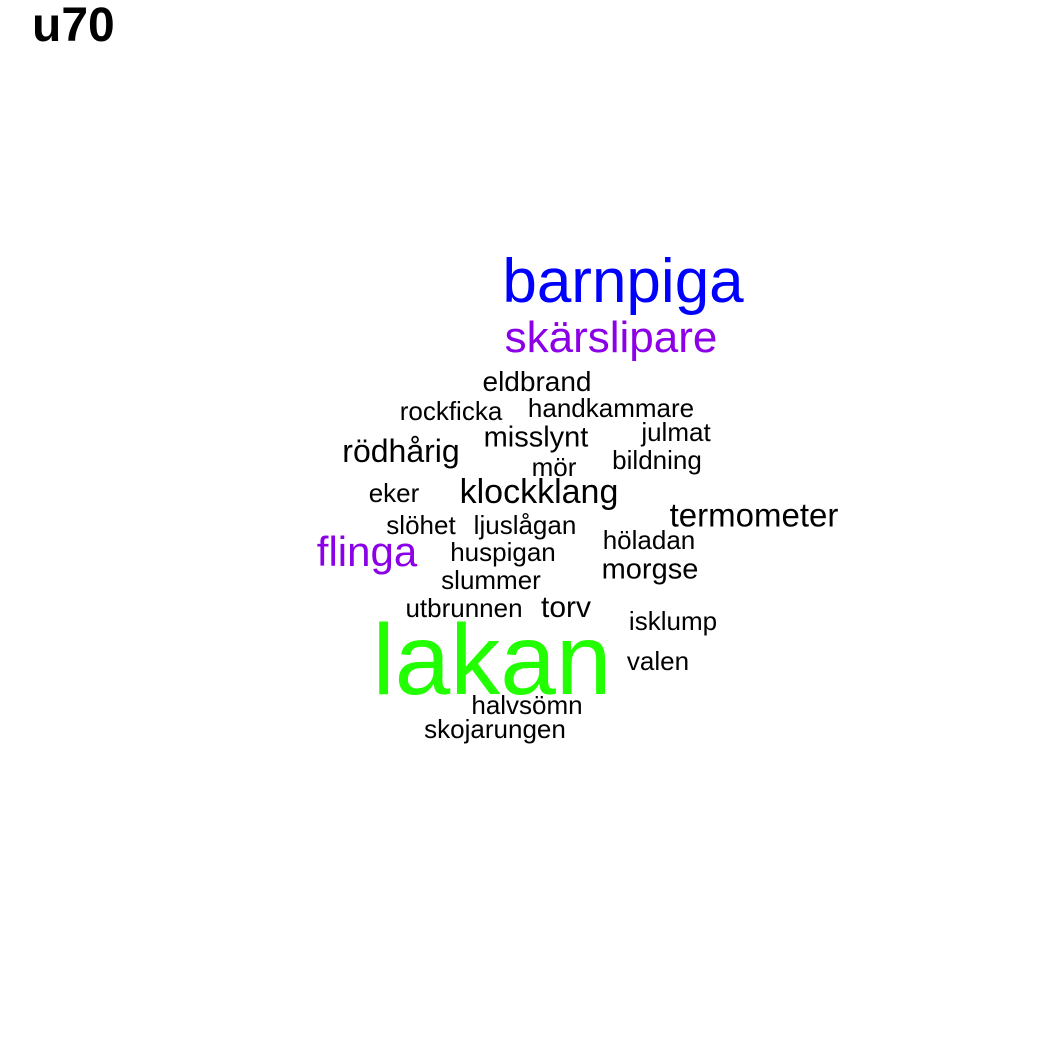  Describe the element at coordinates (394, 493) in the screenshot. I see `word-eker: eker` at that location.